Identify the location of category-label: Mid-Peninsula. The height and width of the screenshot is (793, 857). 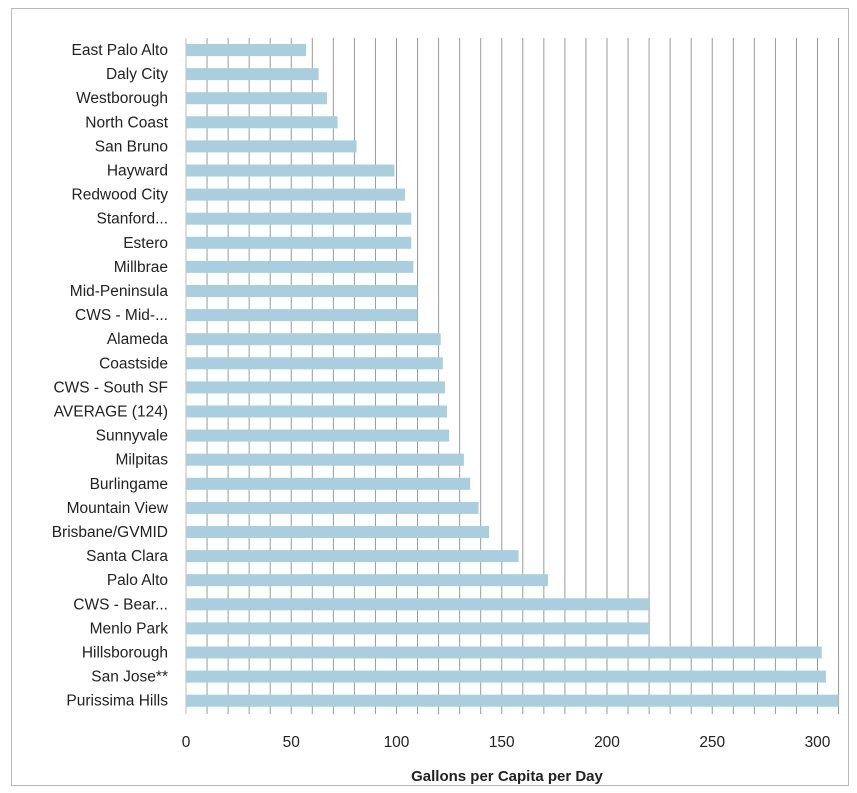
(119, 291).